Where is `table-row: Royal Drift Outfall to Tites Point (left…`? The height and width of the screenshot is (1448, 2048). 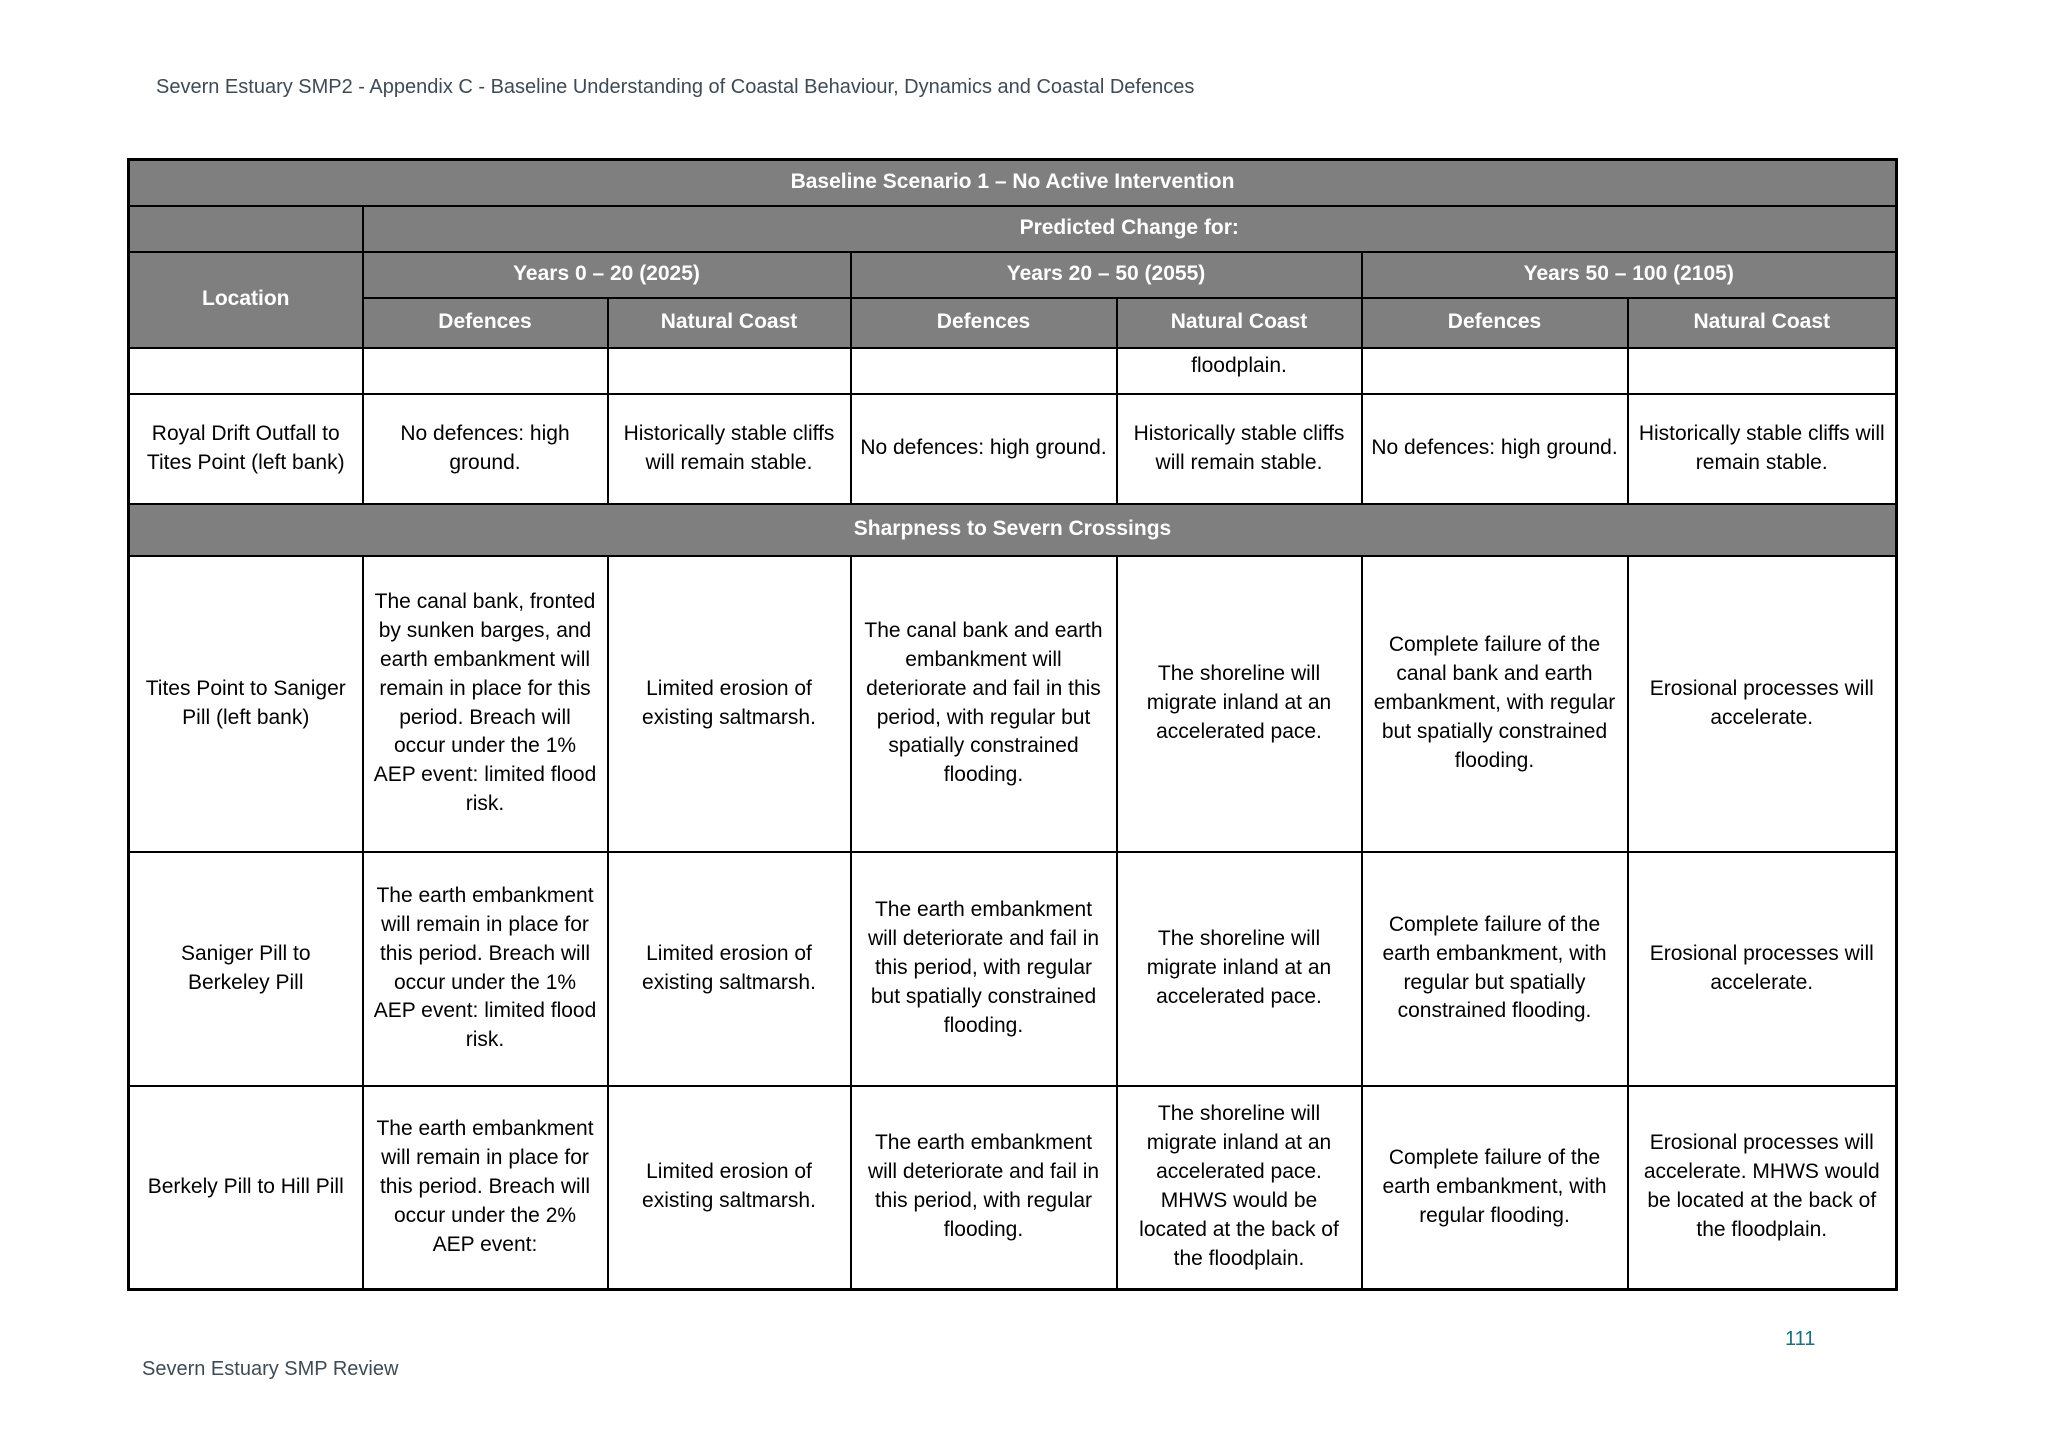
table-row: Royal Drift Outfall to Tites Point (left… is located at coordinates (1012, 448).